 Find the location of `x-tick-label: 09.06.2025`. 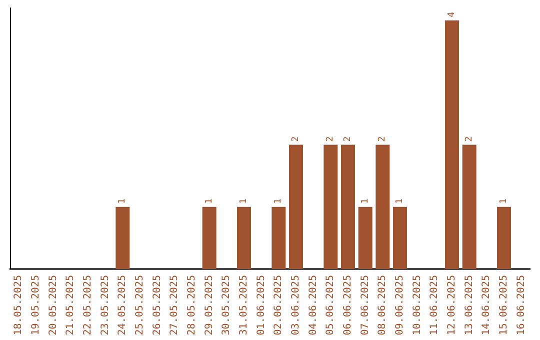

x-tick-label: 09.06.2025 is located at coordinates (400, 305).